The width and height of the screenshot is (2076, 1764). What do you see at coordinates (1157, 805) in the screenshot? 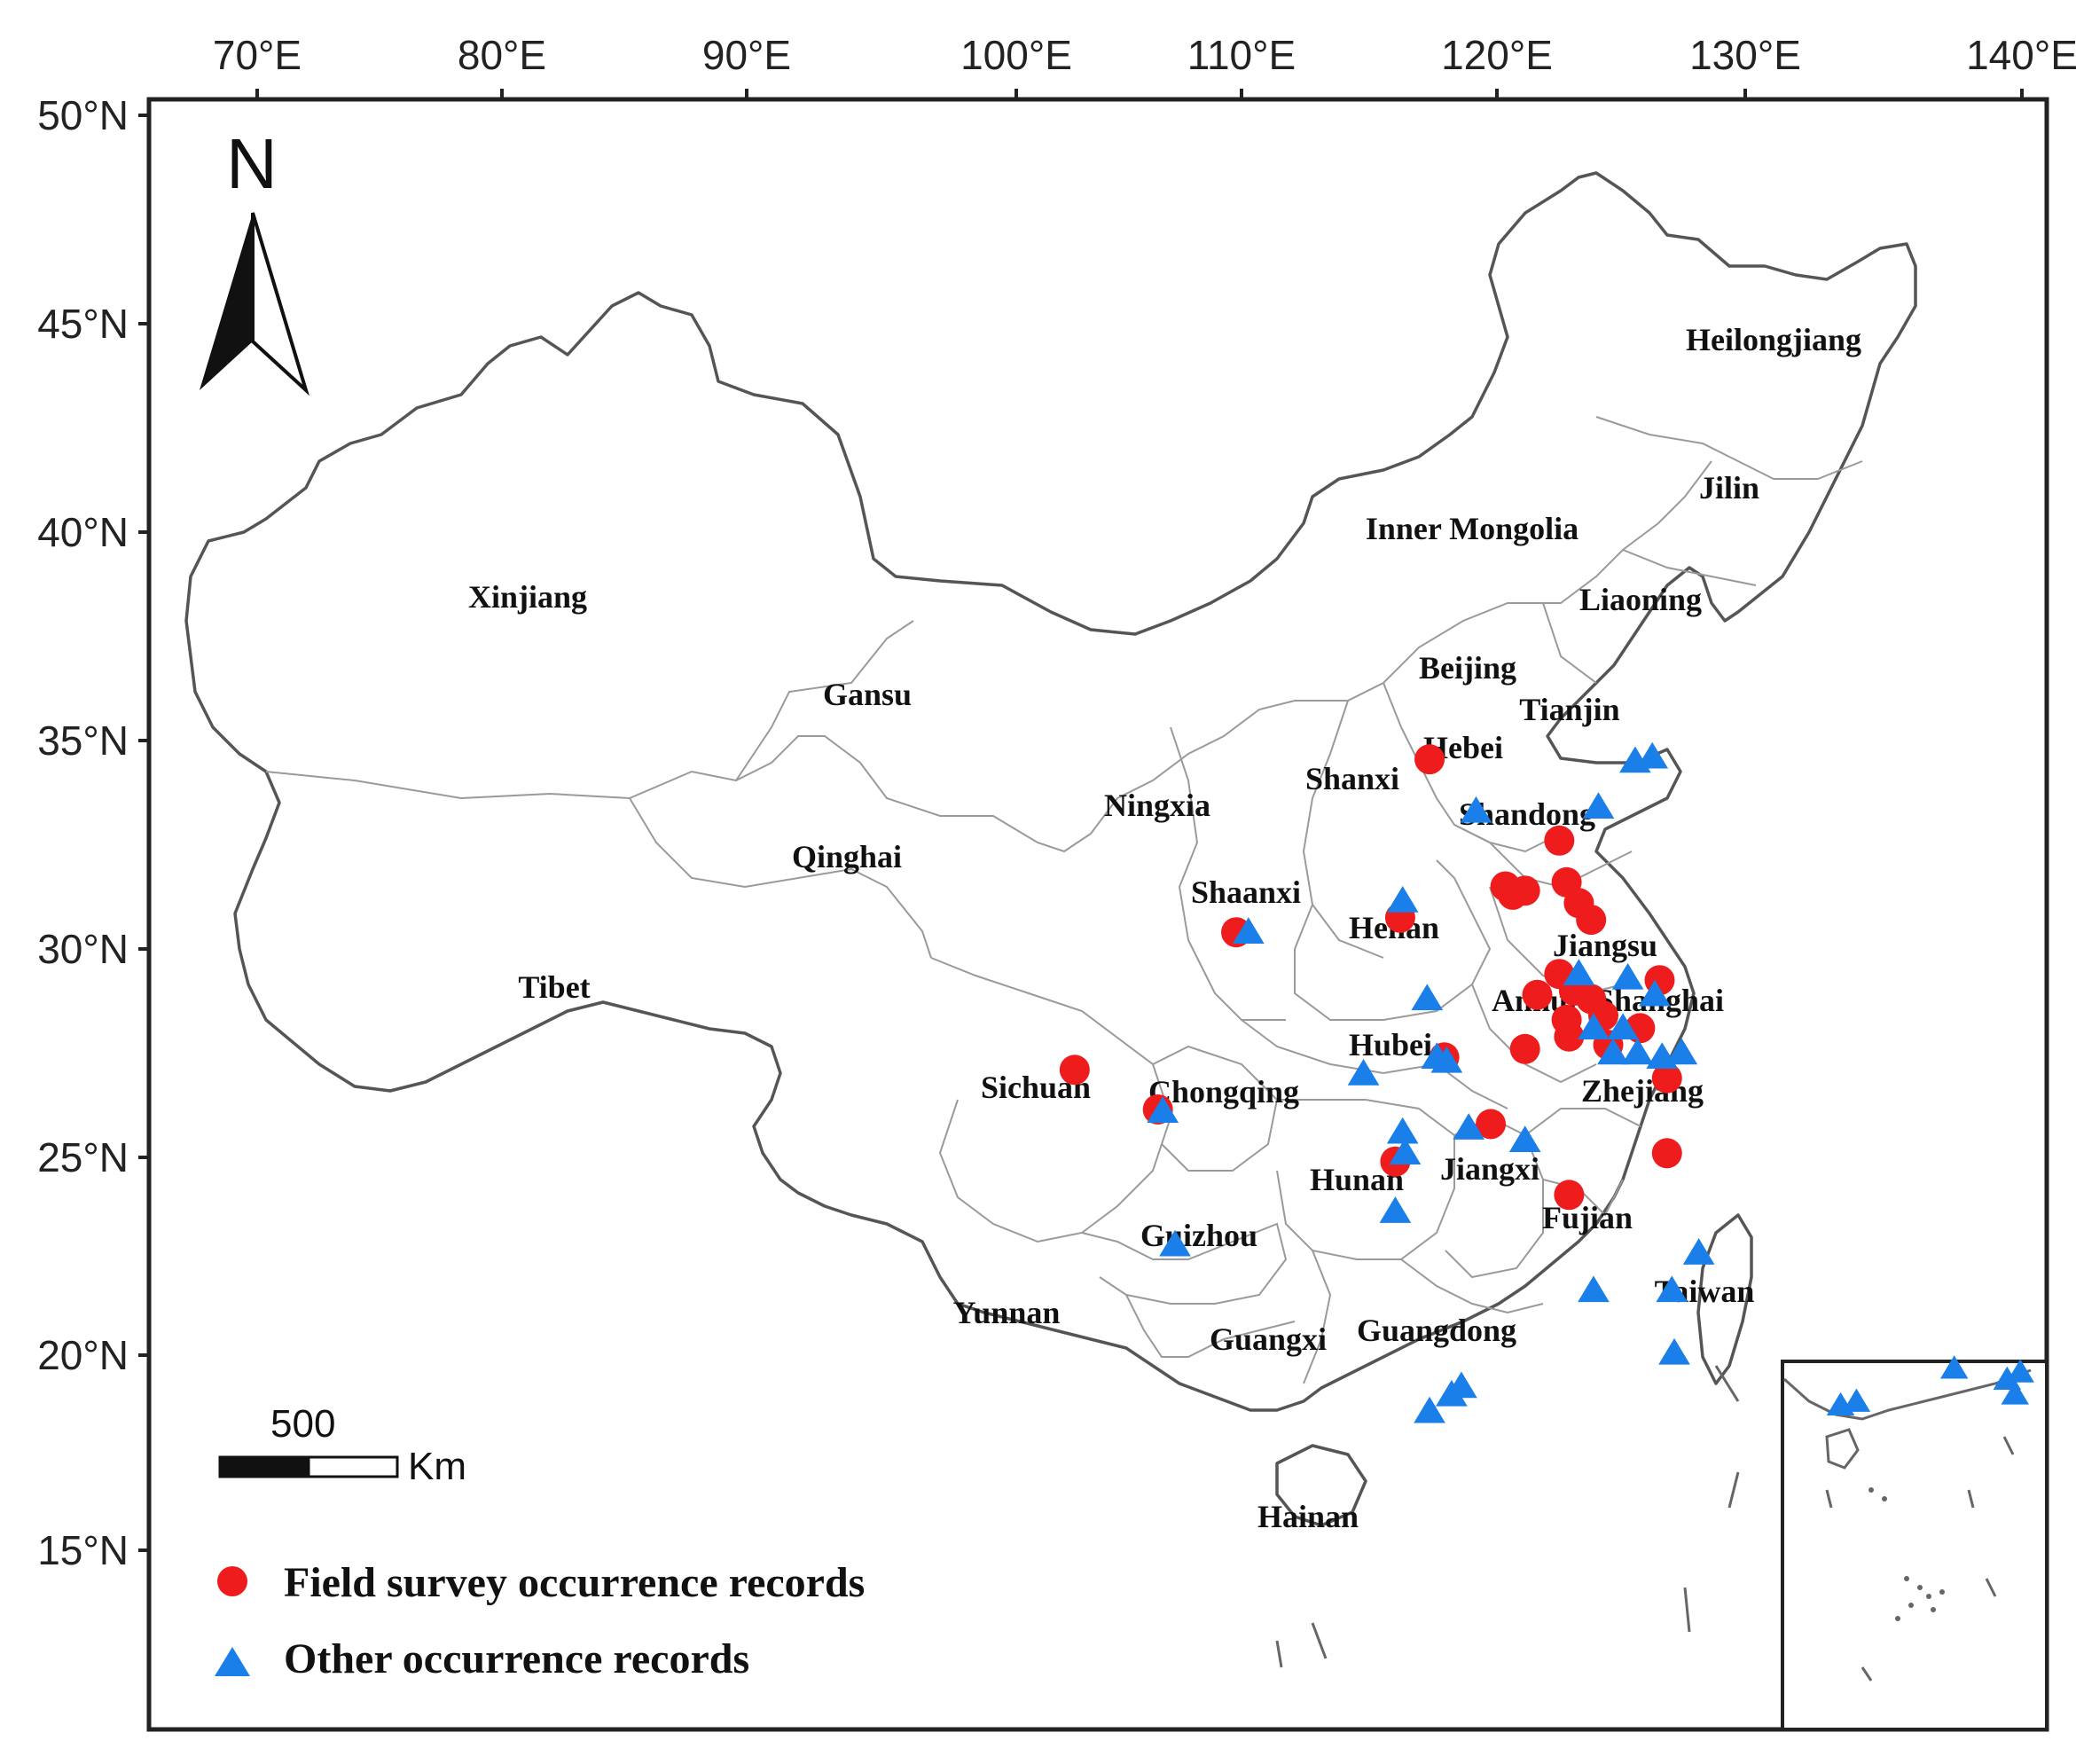
I see `province-label-ningxia: Ningxia` at bounding box center [1157, 805].